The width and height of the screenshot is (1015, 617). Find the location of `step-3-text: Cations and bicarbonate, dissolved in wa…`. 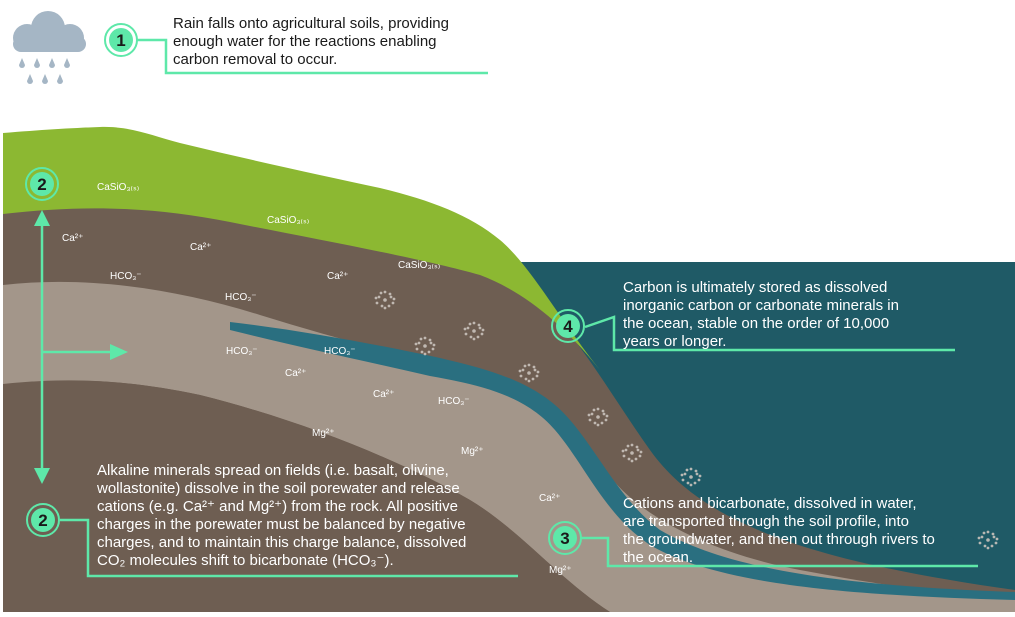

step-3-text: Cations and bicarbonate, dissolved in wa… is located at coordinates (781, 530).